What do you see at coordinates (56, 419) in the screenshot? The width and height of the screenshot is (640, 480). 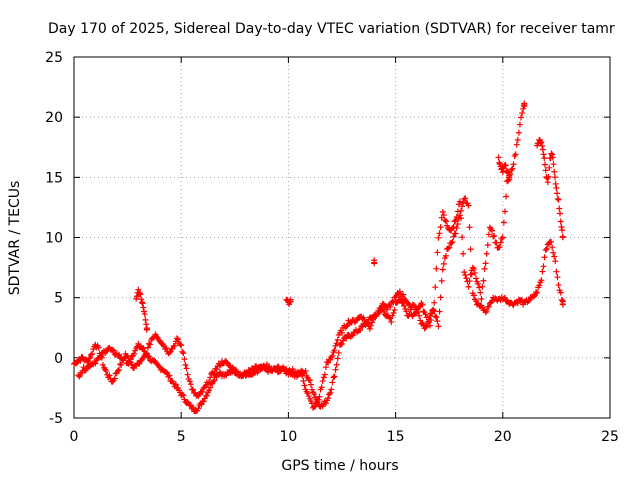 I see `y-tick-label: -5` at bounding box center [56, 419].